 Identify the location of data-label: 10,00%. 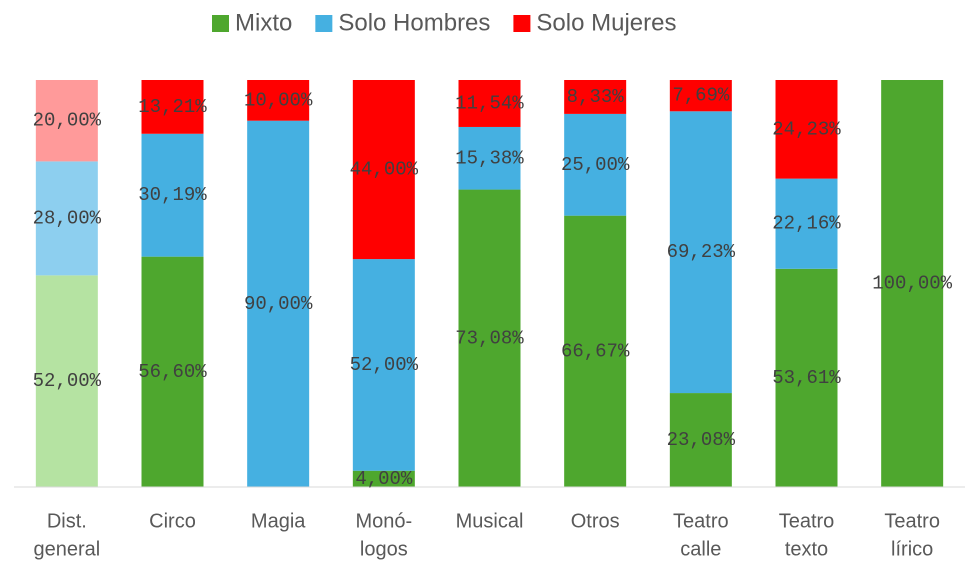
(278, 100).